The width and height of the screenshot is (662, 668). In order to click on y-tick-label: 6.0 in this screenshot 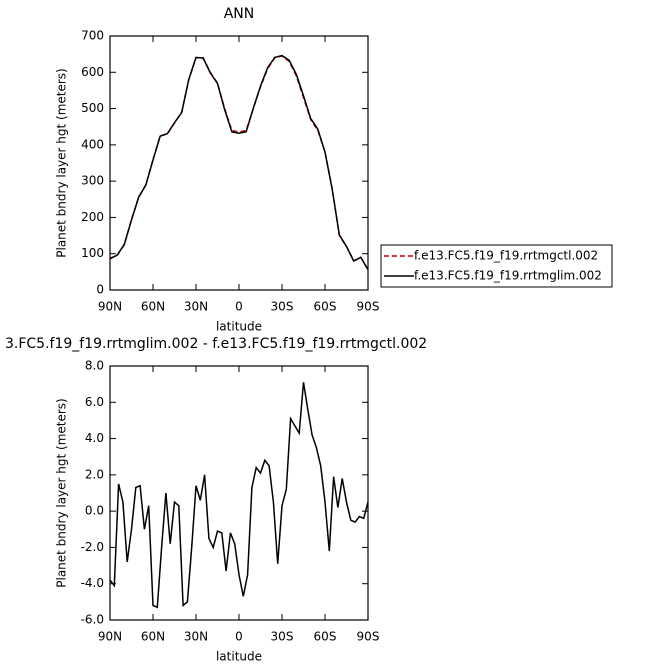, I will do `click(94, 402)`.